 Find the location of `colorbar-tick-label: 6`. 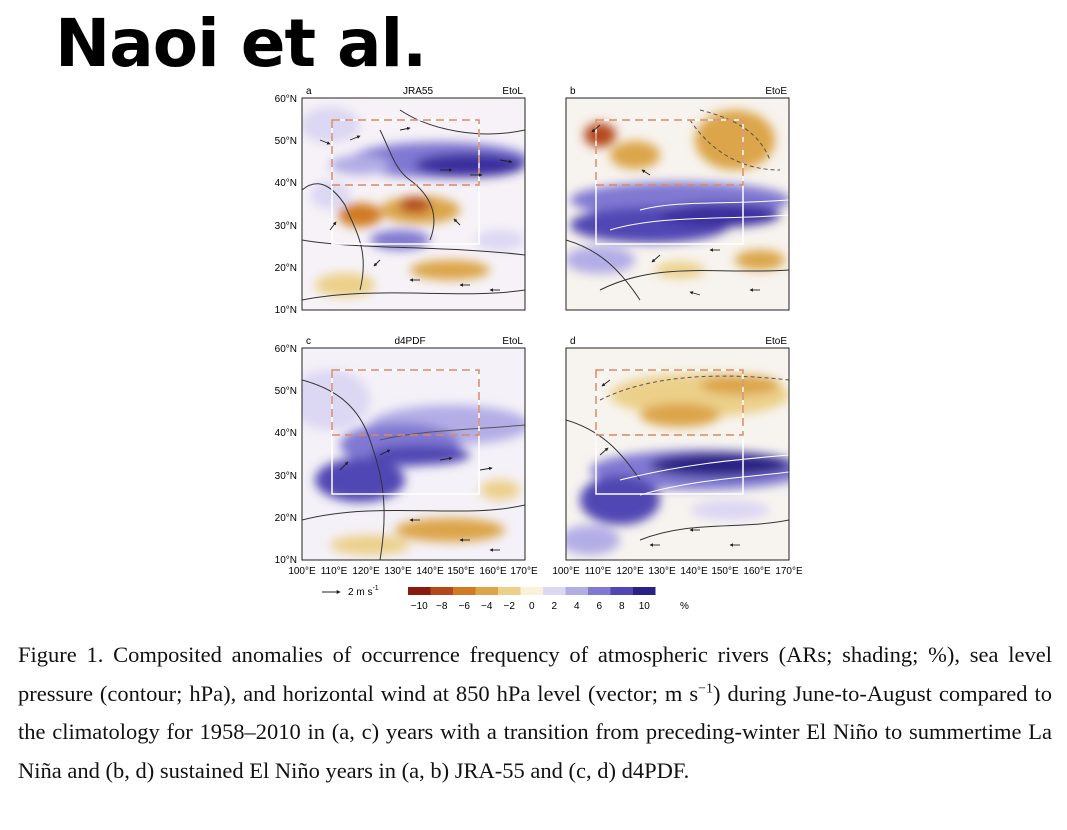

colorbar-tick-label: 6 is located at coordinates (599, 606).